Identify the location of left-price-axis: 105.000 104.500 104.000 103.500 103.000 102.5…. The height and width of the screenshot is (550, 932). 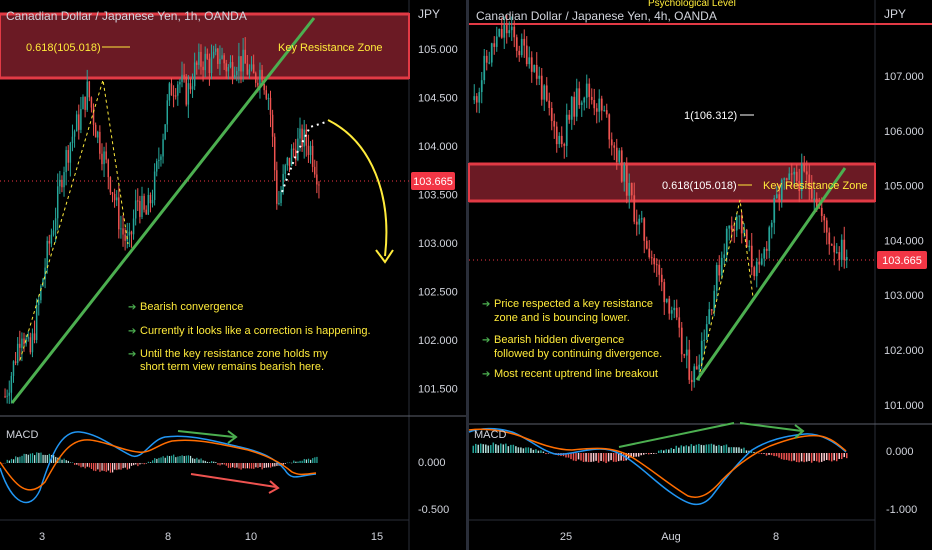
(438, 220).